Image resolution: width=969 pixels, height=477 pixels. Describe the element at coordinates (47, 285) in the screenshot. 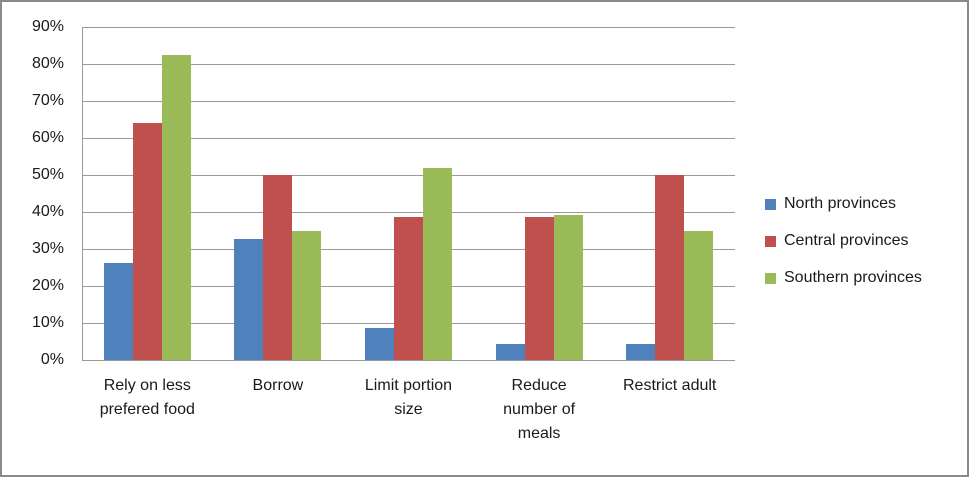

I see `y-axis-tick-label: 20%` at that location.